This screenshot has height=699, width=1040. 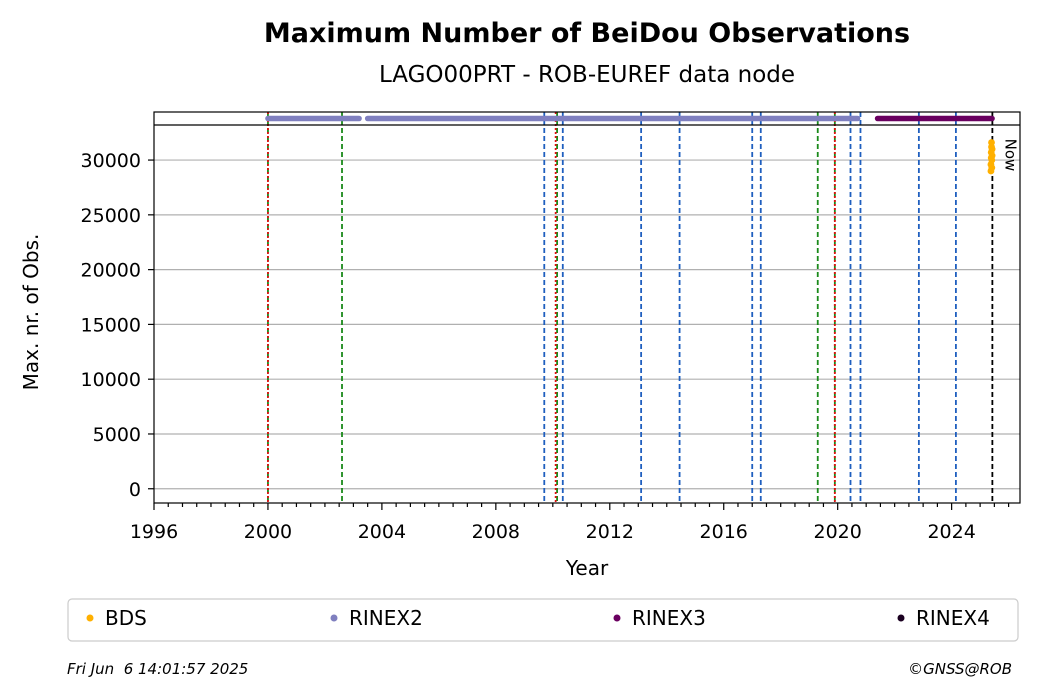 I want to click on x-tick-label: 2008, so click(x=496, y=532).